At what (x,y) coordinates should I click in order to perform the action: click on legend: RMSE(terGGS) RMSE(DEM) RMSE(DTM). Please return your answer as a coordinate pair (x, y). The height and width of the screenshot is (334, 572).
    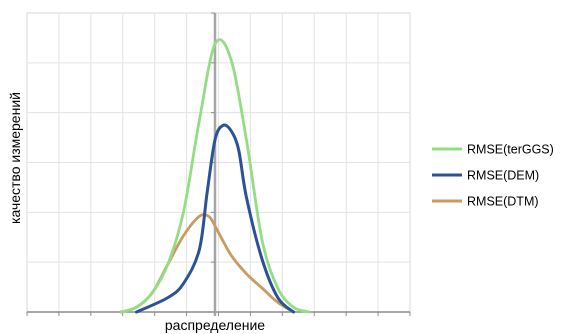
    Looking at the image, I should click on (493, 176).